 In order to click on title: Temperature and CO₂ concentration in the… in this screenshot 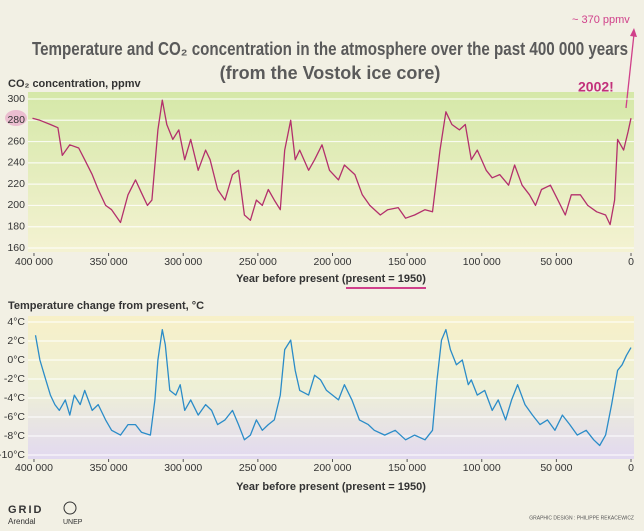, I will do `click(330, 49)`.